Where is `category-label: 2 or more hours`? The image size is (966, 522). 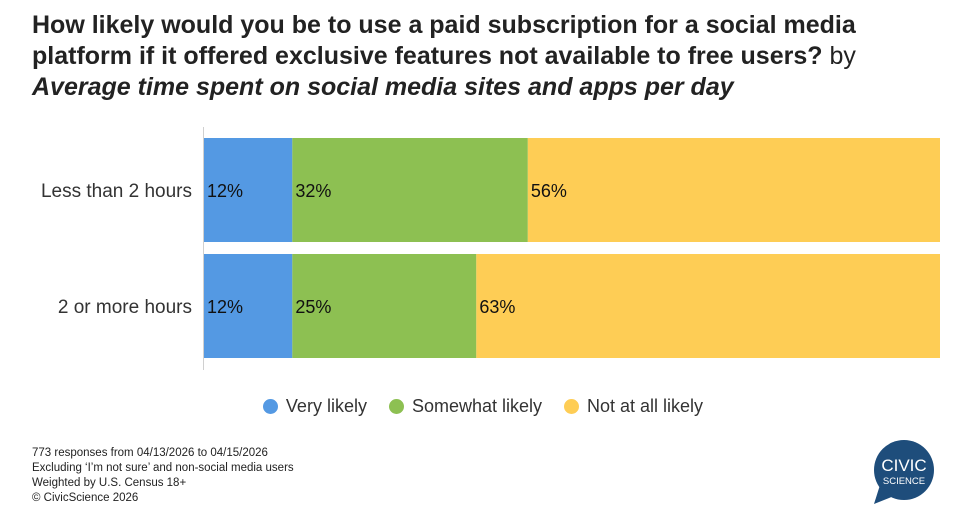 category-label: 2 or more hours is located at coordinates (125, 307).